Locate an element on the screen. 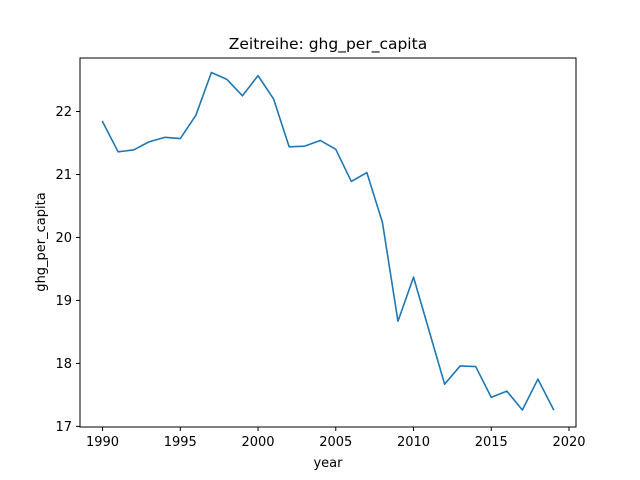 The width and height of the screenshot is (640, 480). y-tick-label: 17 is located at coordinates (63, 427).